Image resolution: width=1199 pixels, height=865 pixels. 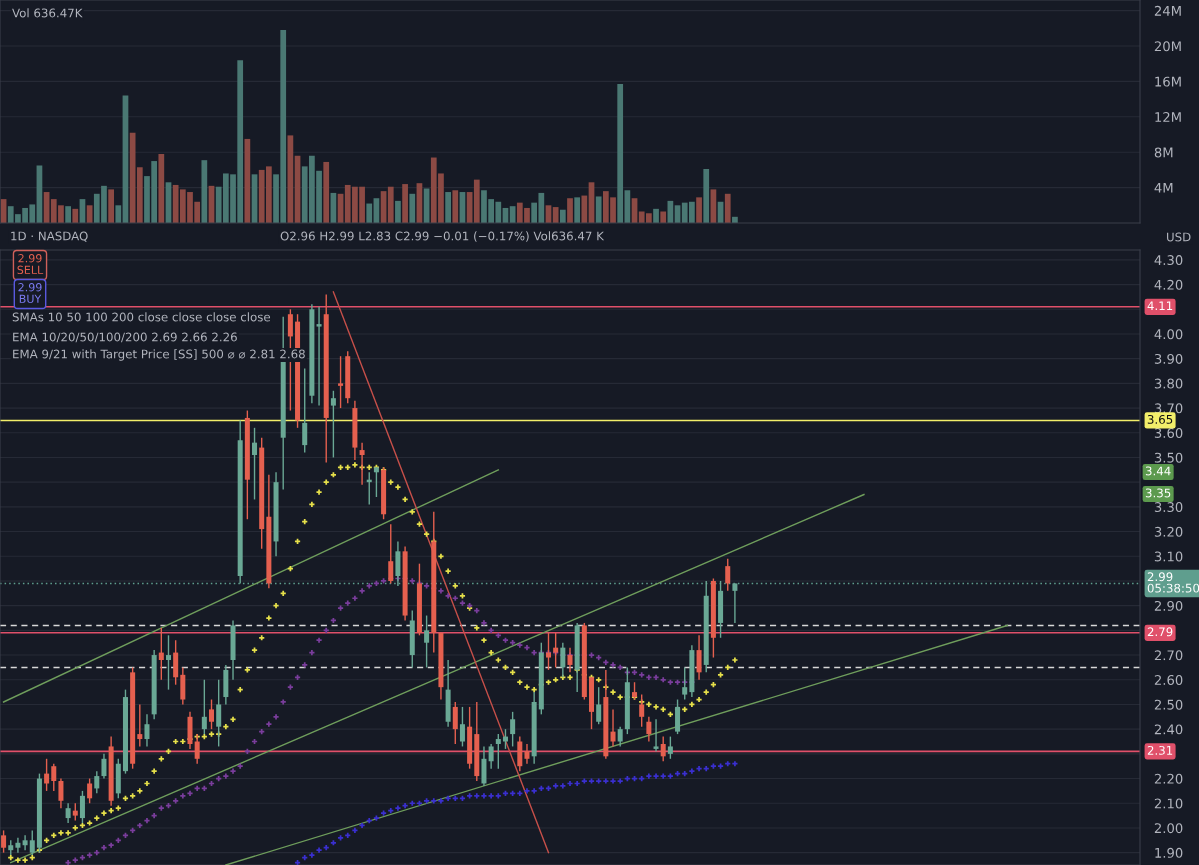 What do you see at coordinates (1160, 419) in the screenshot?
I see `ref-line-label: 3.65` at bounding box center [1160, 419].